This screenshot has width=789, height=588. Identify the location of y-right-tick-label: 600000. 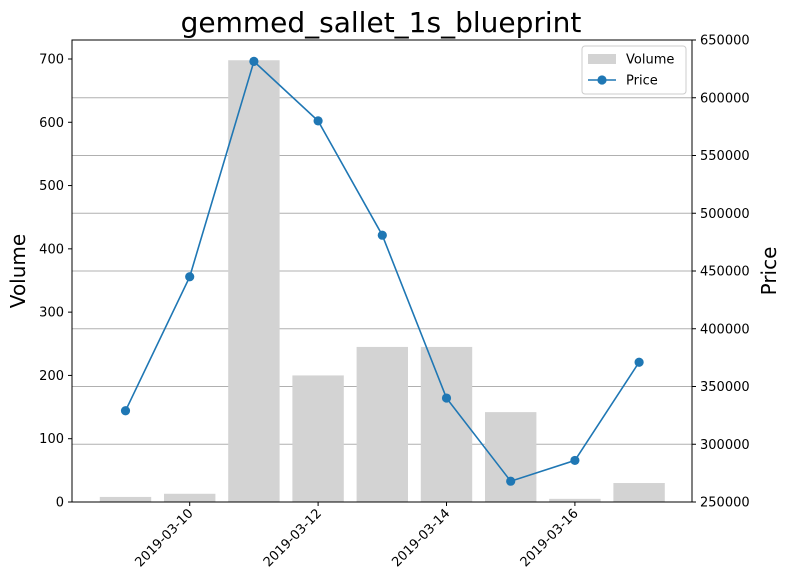
(725, 98).